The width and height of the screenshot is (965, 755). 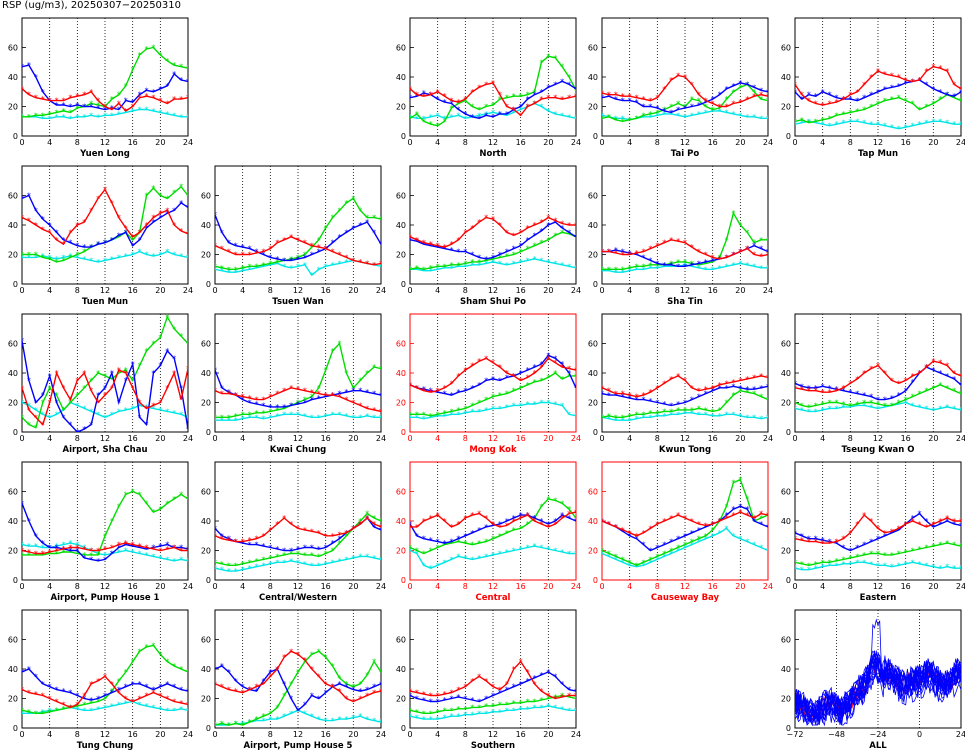 What do you see at coordinates (437, 142) in the screenshot?
I see `x-tick-label: 4` at bounding box center [437, 142].